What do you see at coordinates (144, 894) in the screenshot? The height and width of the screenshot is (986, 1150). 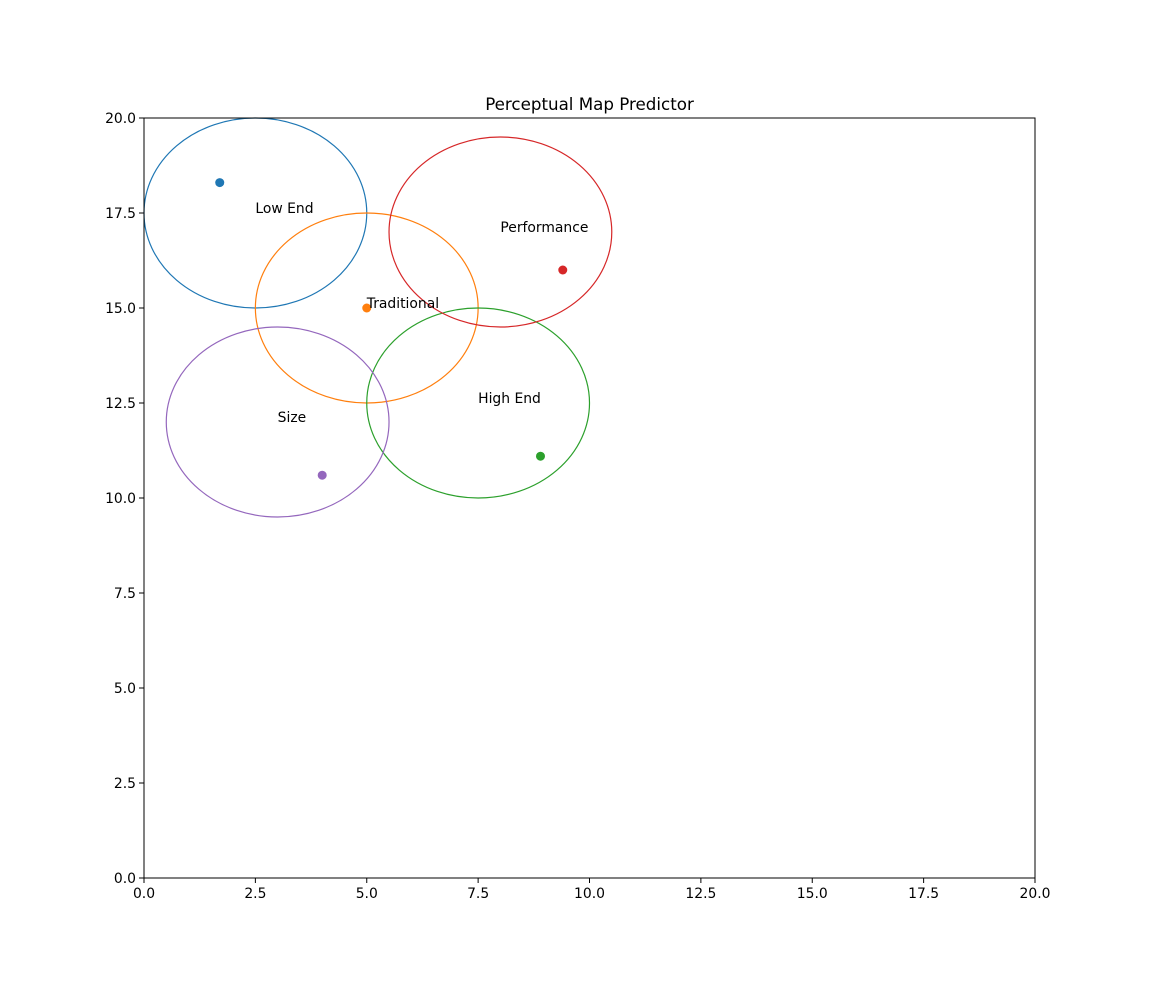 I see `x-tick-label: 0.0` at bounding box center [144, 894].